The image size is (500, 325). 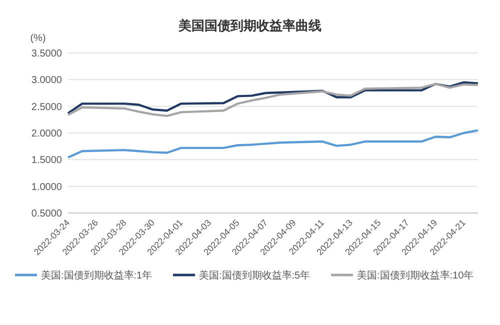 What do you see at coordinates (46, 187) in the screenshot?
I see `y-tick-label: 1.0000` at bounding box center [46, 187].